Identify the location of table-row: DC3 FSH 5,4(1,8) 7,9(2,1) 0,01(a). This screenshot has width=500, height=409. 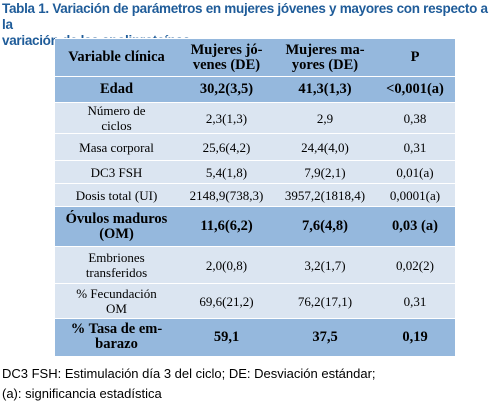
(255, 172).